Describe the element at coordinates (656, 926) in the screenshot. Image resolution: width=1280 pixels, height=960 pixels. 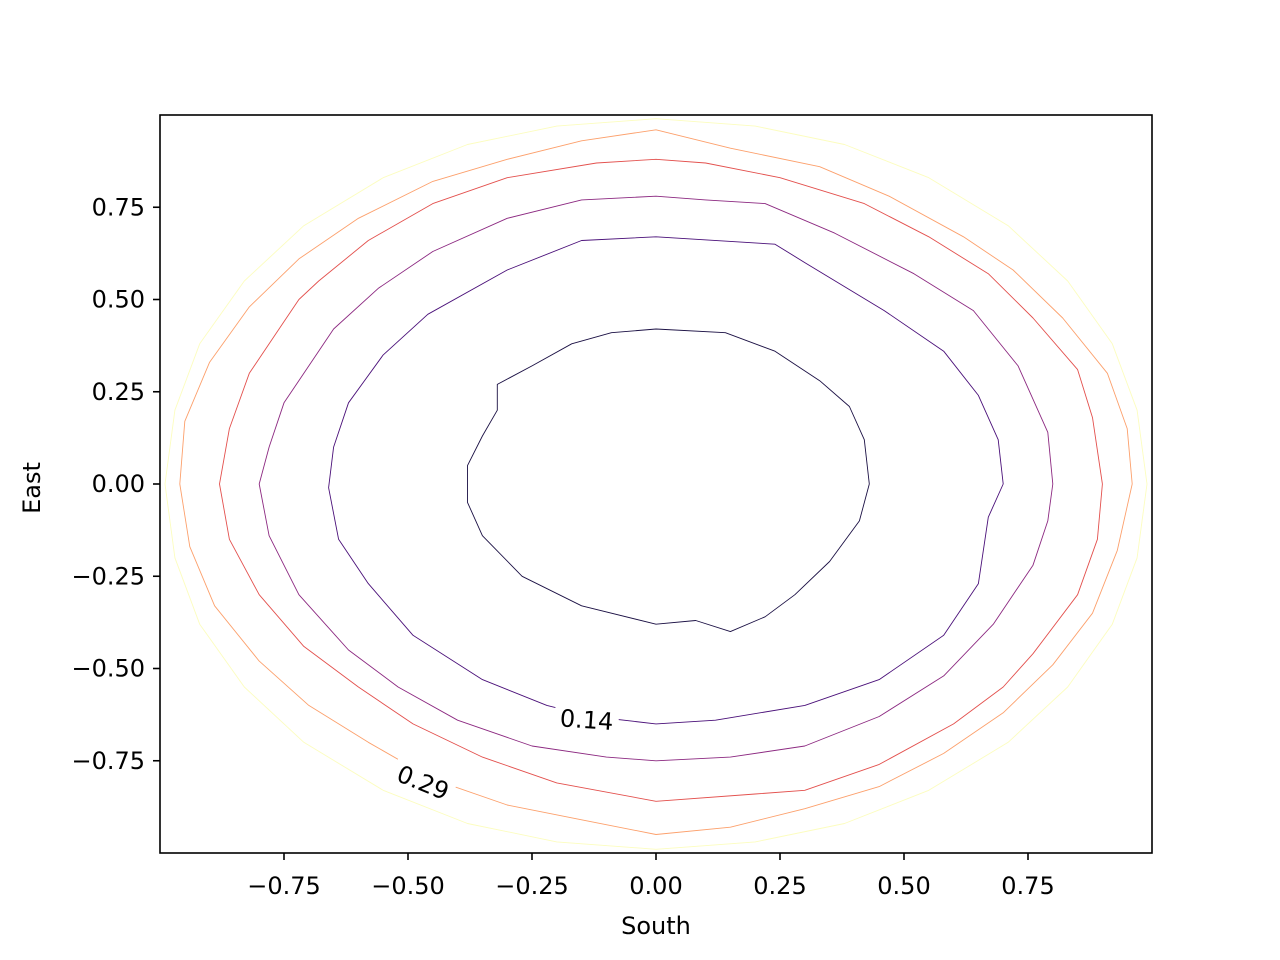
I see `x-axis-label: South` at that location.